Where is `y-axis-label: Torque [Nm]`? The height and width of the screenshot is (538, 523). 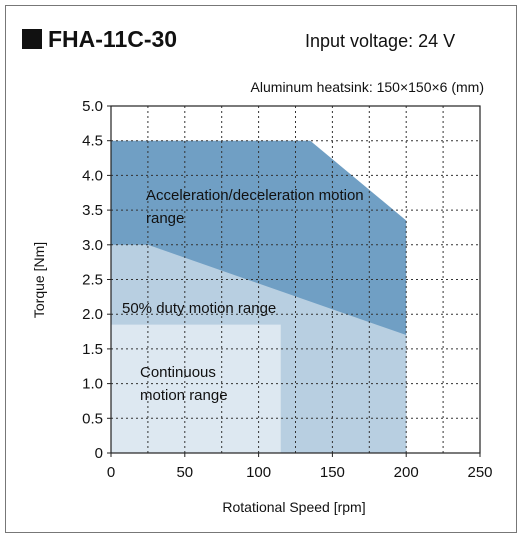
y-axis-label: Torque [Nm] is located at coordinates (39, 280).